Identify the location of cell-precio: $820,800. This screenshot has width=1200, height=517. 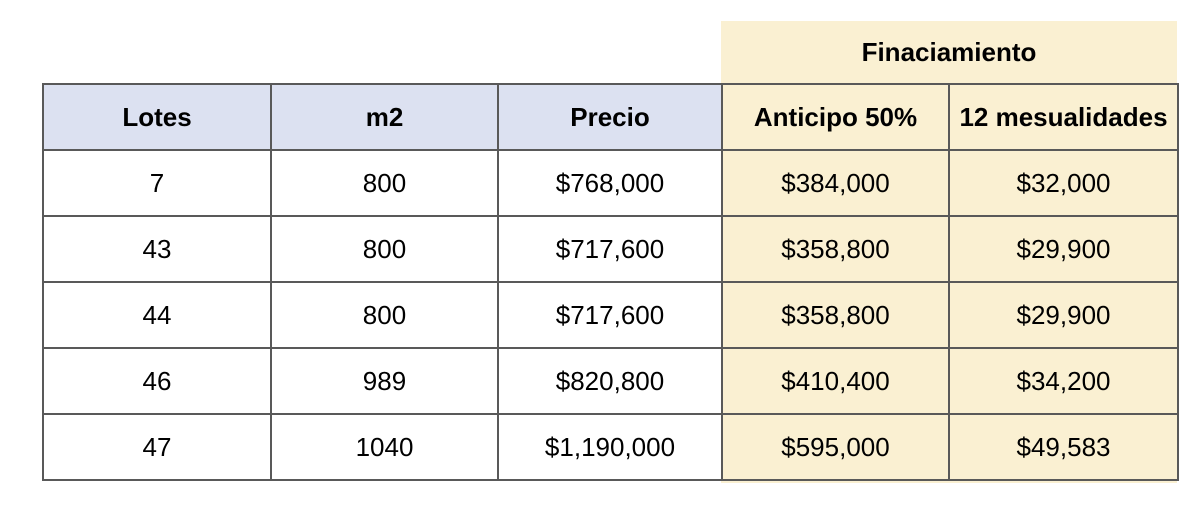
(610, 381).